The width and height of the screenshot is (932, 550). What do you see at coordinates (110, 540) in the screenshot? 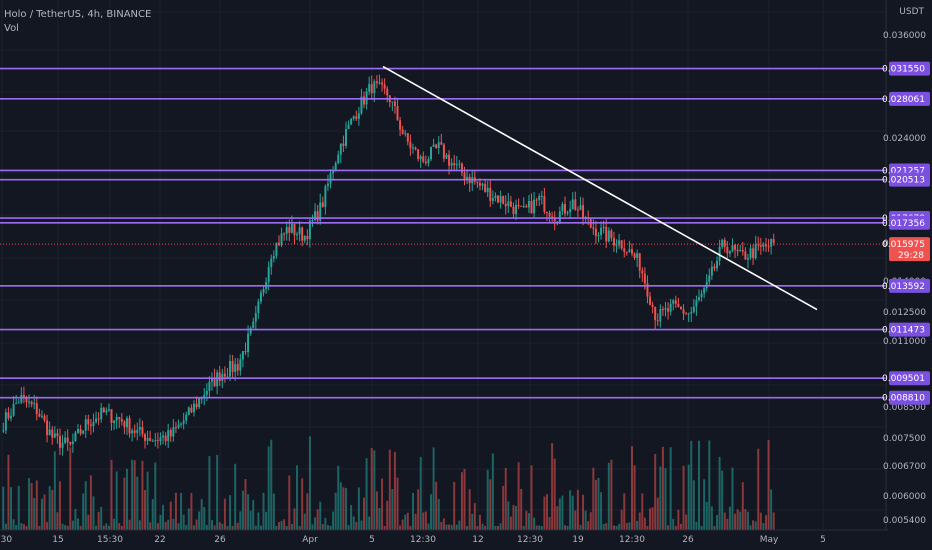
I see `time-tick-label: 15:30` at bounding box center [110, 540].